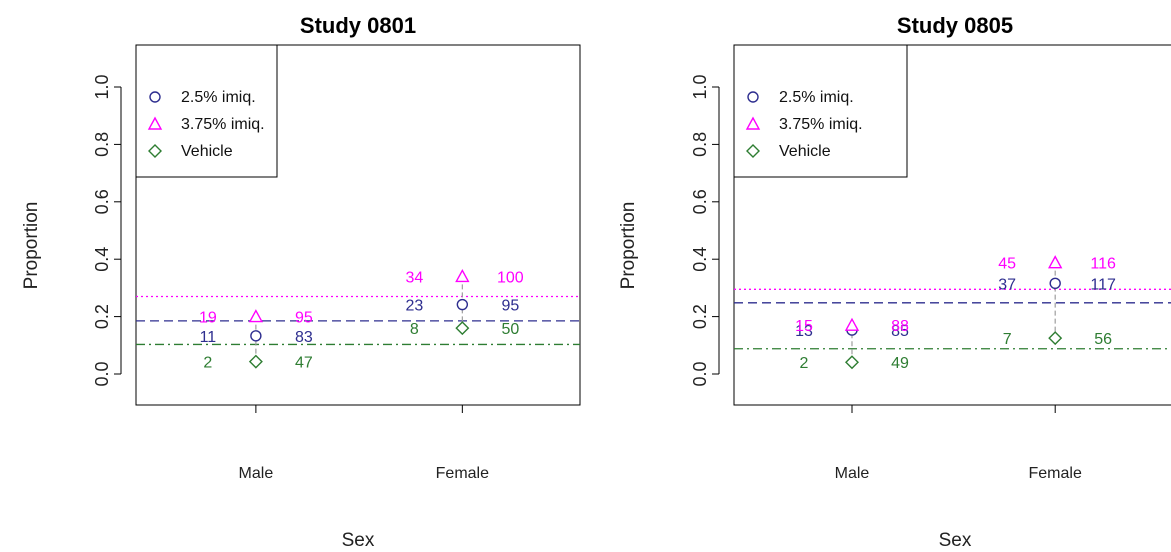  What do you see at coordinates (414, 306) in the screenshot?
I see `responder-count-label: 23` at bounding box center [414, 306].